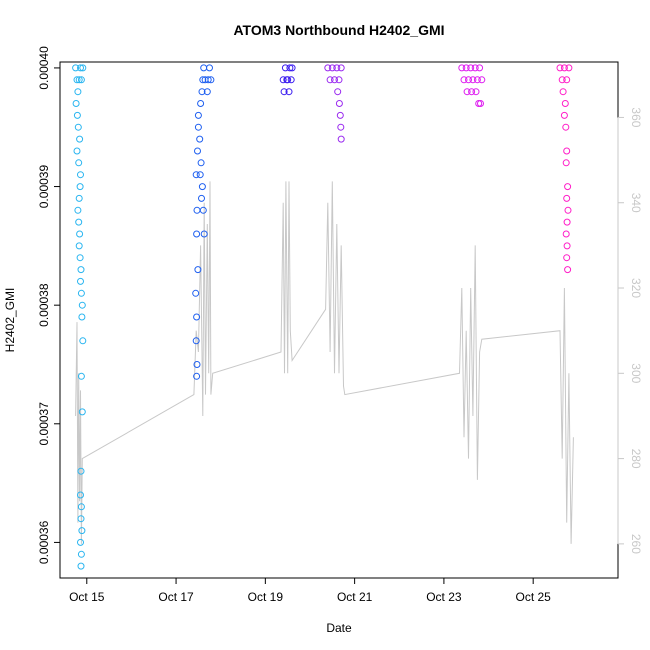 The image size is (650, 650). I want to click on y-tick-label: 0.00037, so click(44, 424).